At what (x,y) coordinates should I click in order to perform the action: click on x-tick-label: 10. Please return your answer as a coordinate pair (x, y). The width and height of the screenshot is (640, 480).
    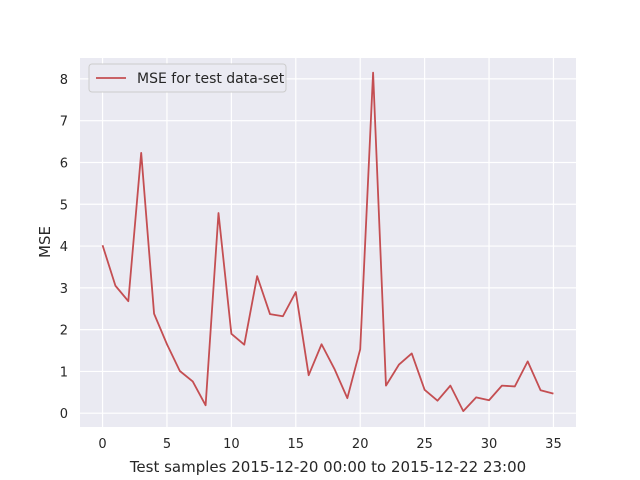
    Looking at the image, I should click on (231, 444).